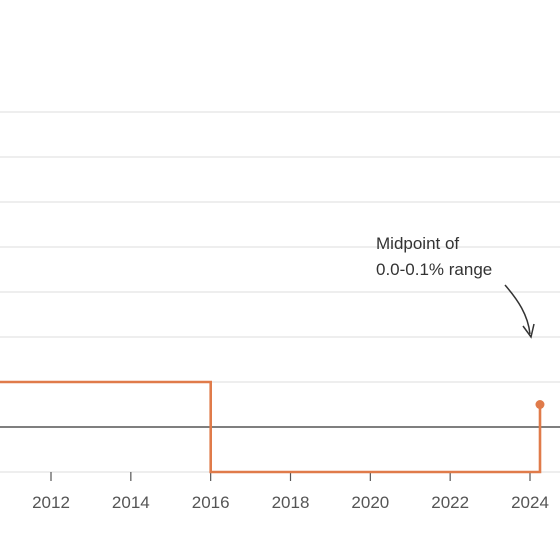 The height and width of the screenshot is (560, 560). What do you see at coordinates (417, 243) in the screenshot?
I see `annotation-line-1: Midpoint of` at bounding box center [417, 243].